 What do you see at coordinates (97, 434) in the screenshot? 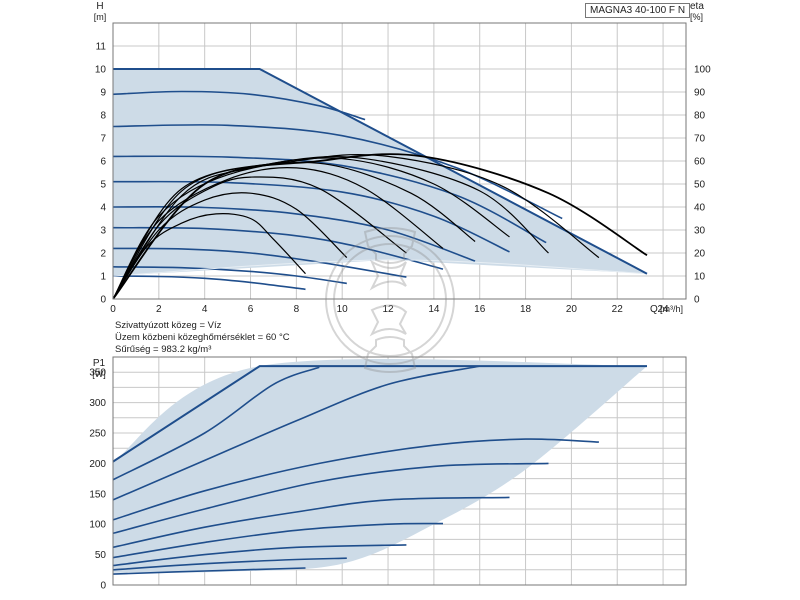
I see `y-tick-label: 250` at bounding box center [97, 434].